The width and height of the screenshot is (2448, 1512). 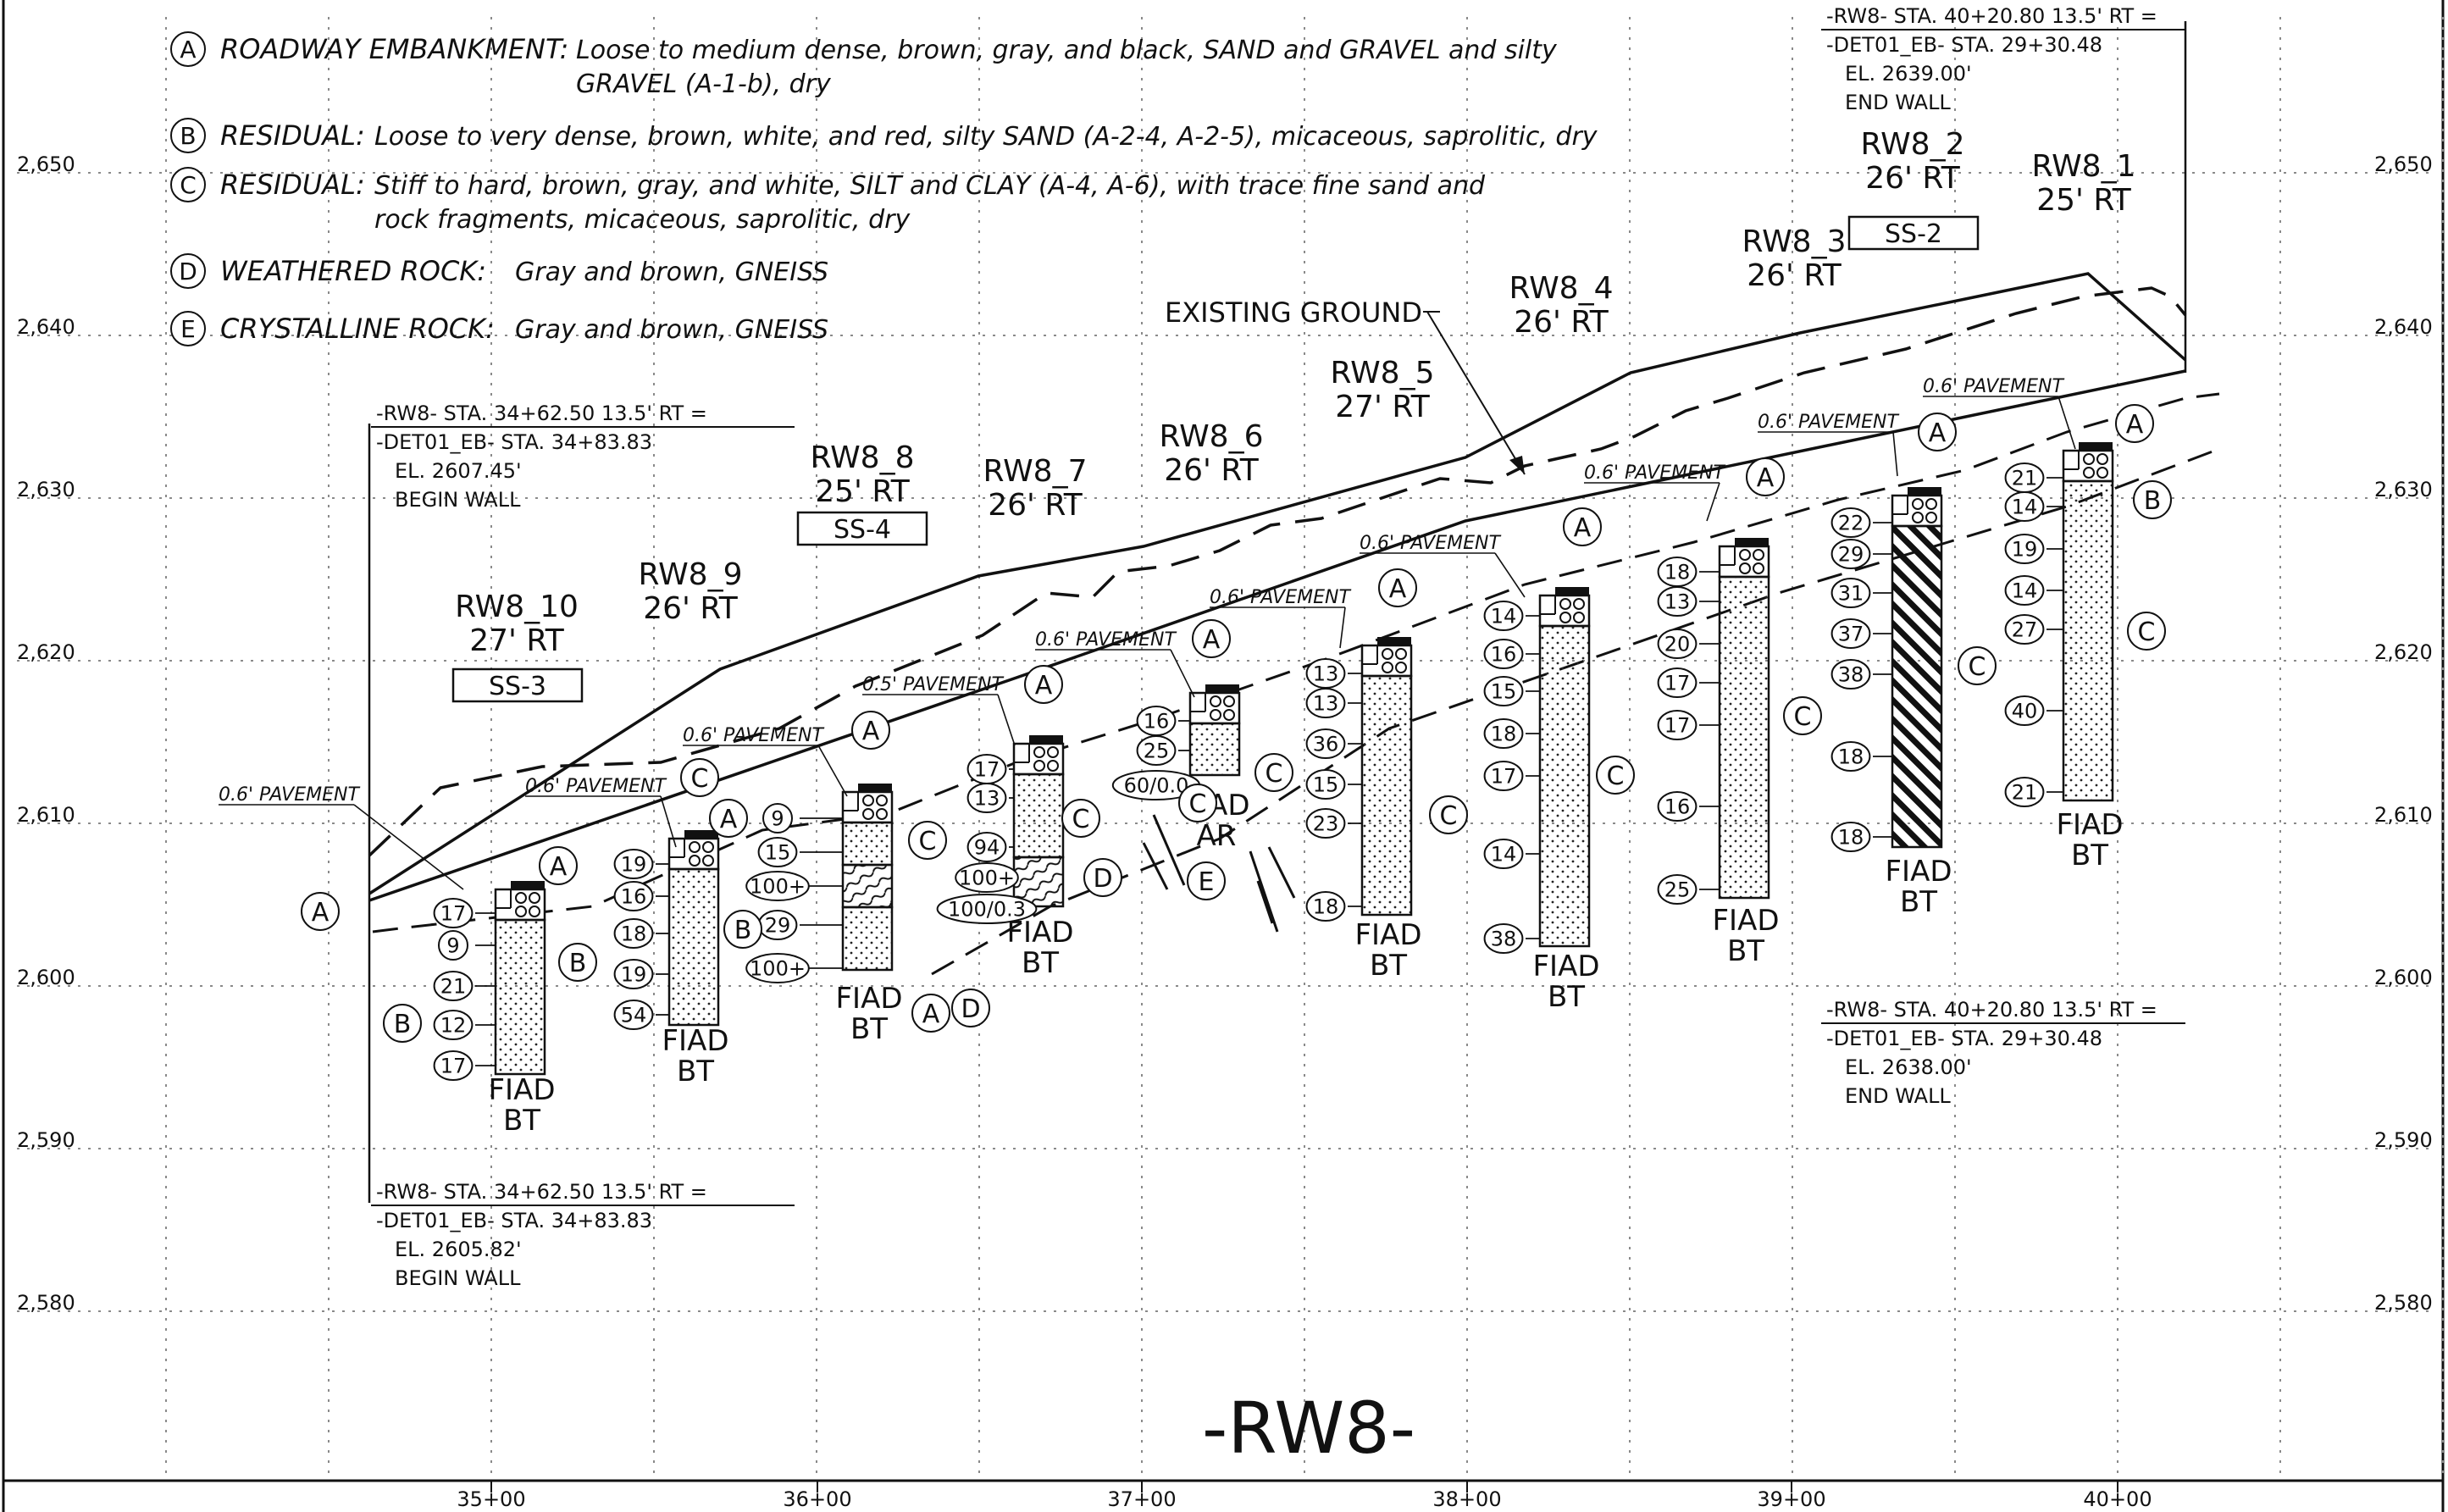 I want to click on callout-line: EL. 2607.45', so click(x=459, y=471).